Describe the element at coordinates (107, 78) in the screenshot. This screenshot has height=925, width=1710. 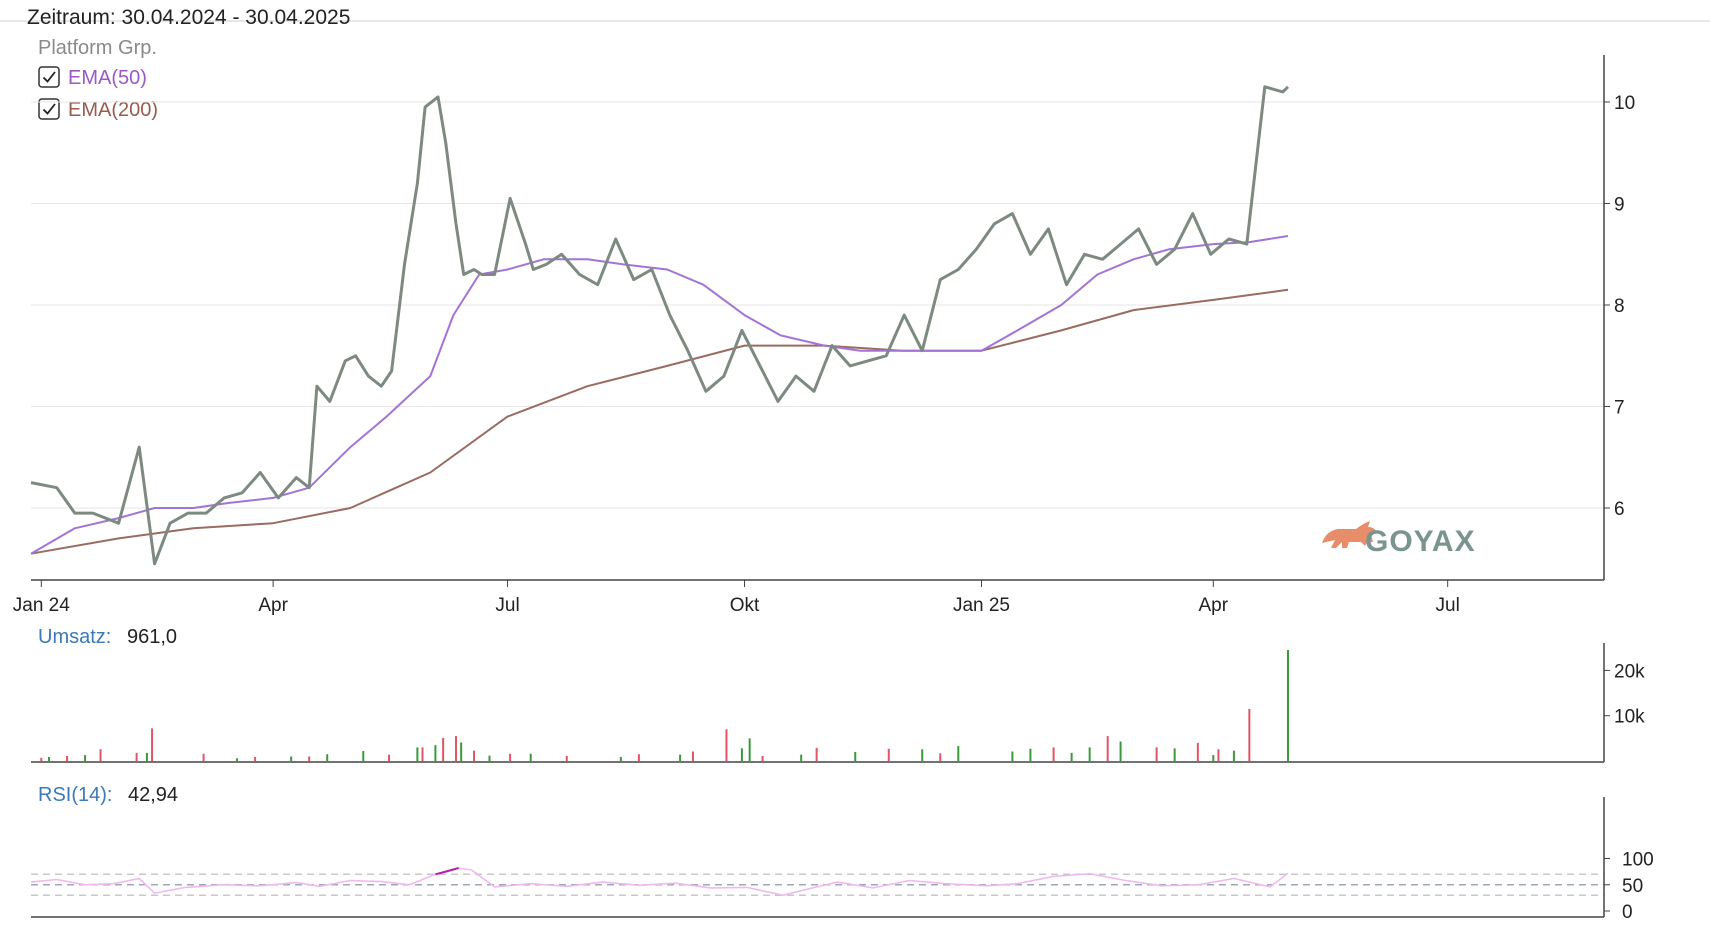
I see `legend-ema50-label: EMA(50)` at that location.